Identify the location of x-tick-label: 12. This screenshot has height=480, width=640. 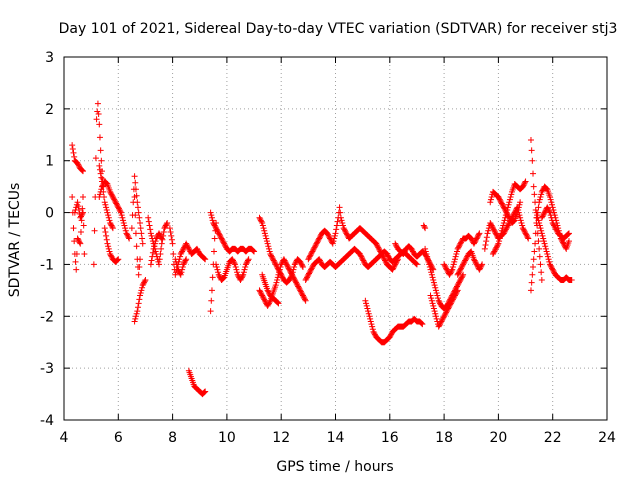
(281, 438).